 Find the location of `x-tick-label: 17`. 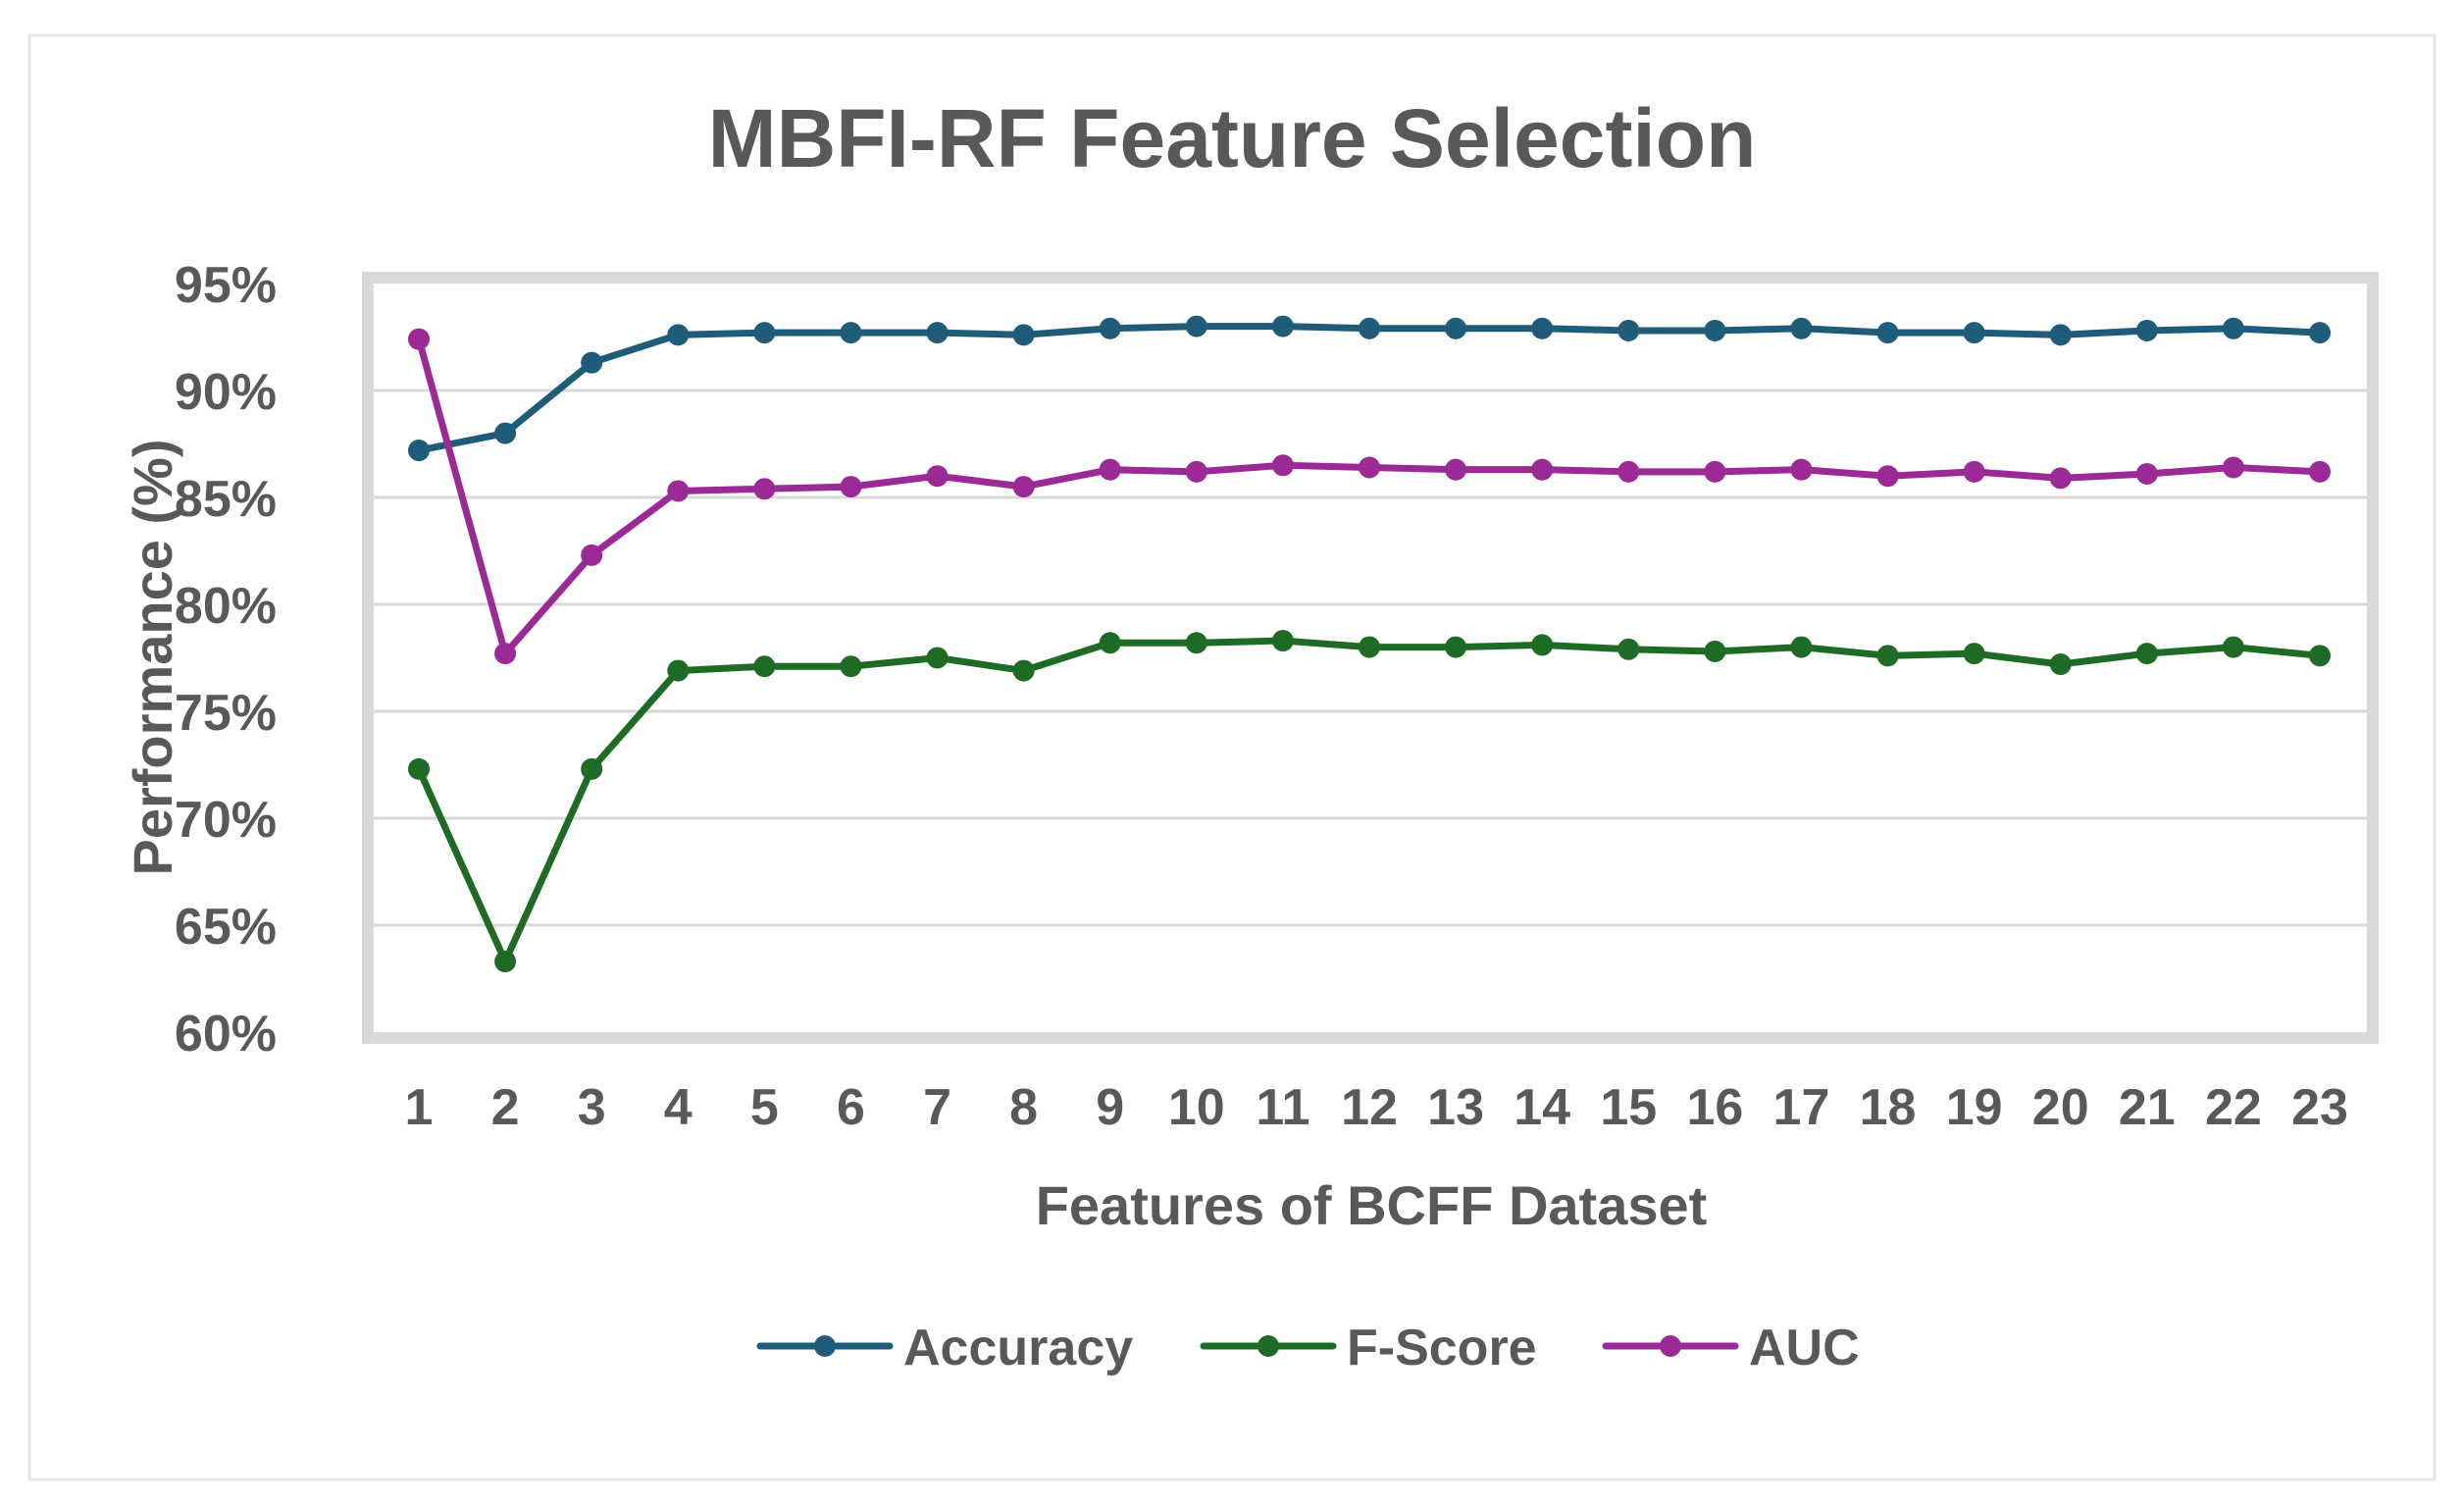

x-tick-label: 17 is located at coordinates (1801, 1107).